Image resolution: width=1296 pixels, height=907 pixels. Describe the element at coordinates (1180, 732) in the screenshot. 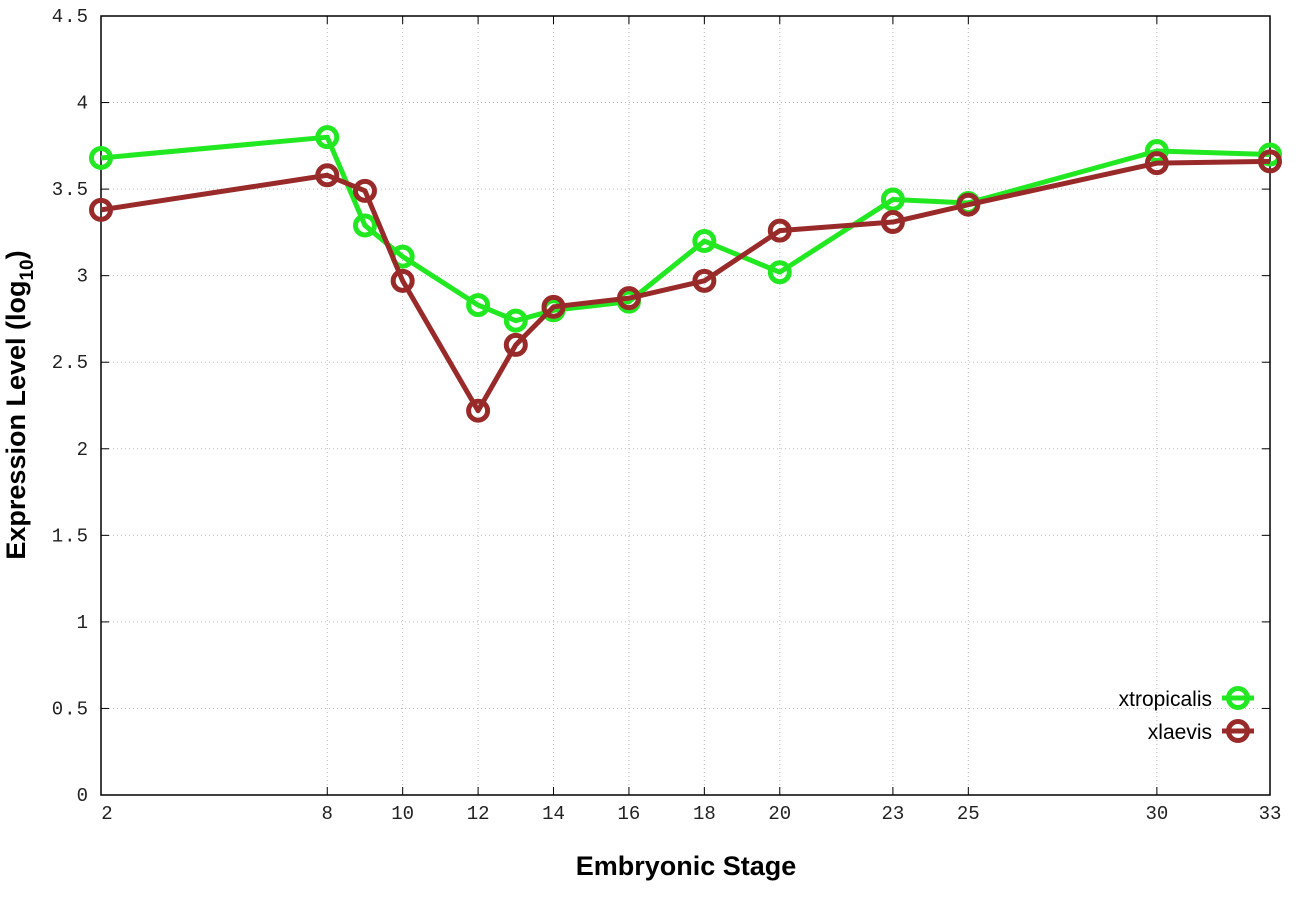

I see `legend-label-xlaevis: xlaevis` at that location.